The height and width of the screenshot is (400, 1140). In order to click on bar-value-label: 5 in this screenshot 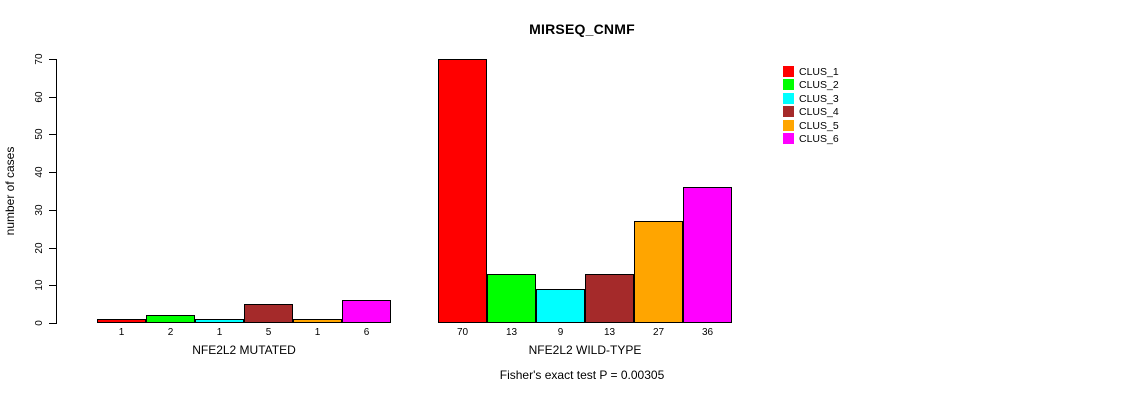, I will do `click(268, 332)`.